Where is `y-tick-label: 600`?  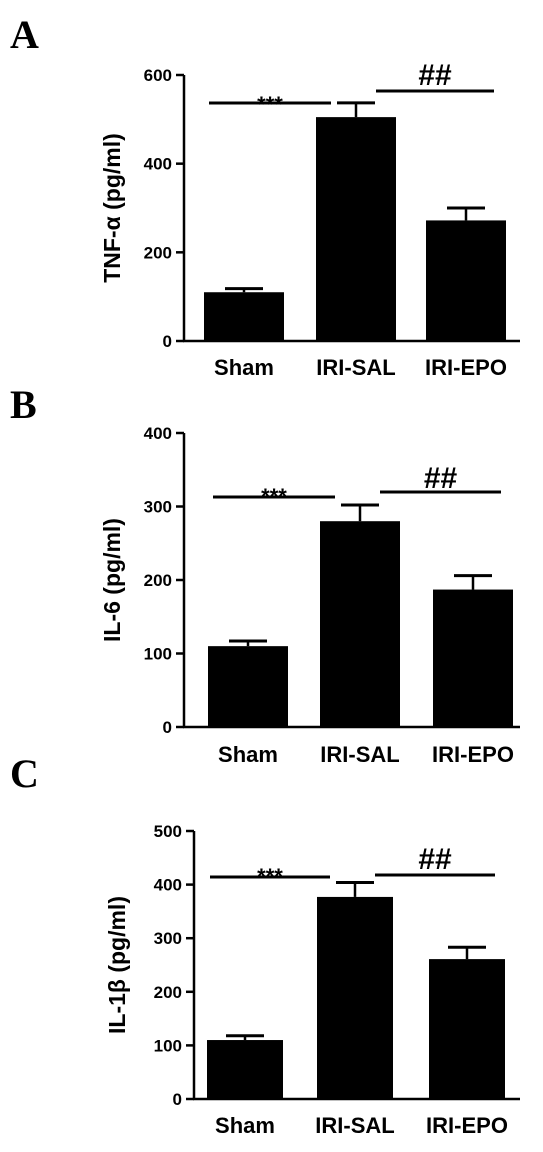
y-tick-label: 600 is located at coordinates (158, 75).